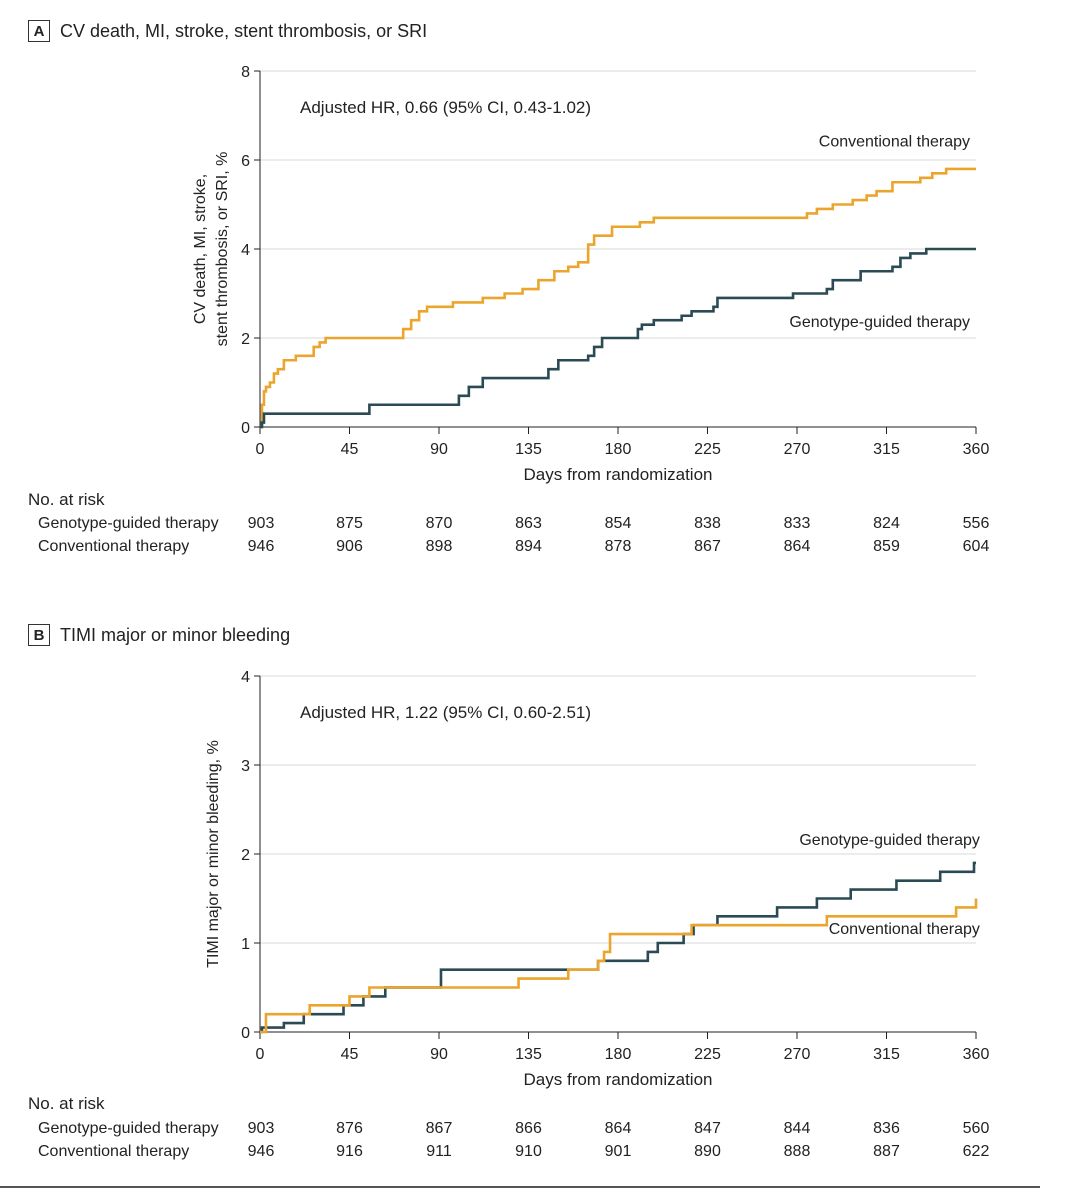 This screenshot has width=1065, height=1200. I want to click on hazard-ratio-annotation: Adjusted HR, 0.66 (95% CI, 0.43-1.02), so click(445, 107).